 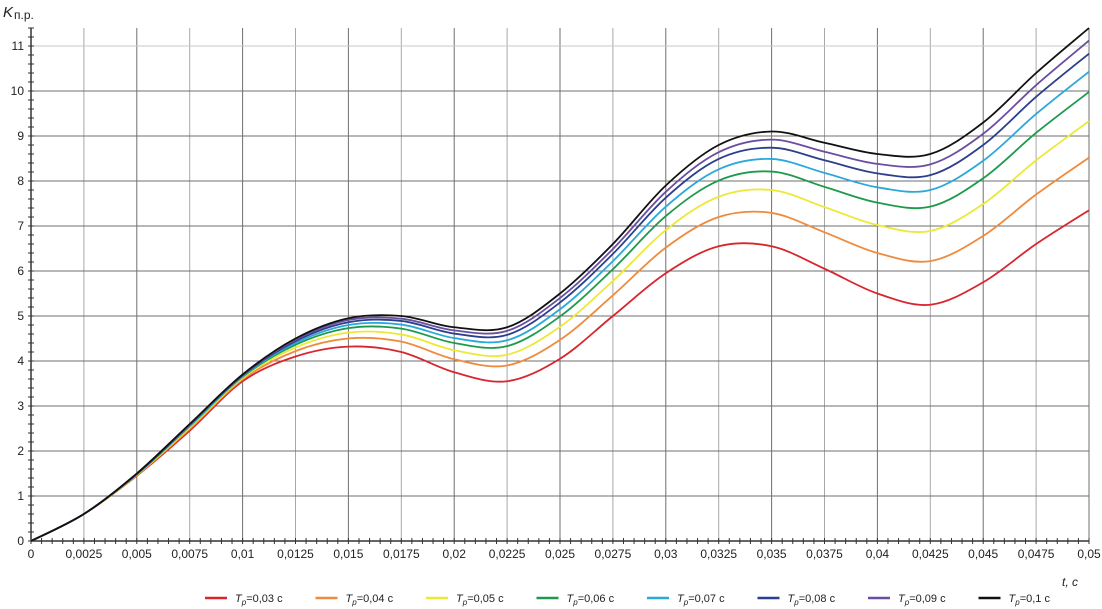 What do you see at coordinates (243, 554) in the screenshot?
I see `x-tick-label: 0,01` at bounding box center [243, 554].